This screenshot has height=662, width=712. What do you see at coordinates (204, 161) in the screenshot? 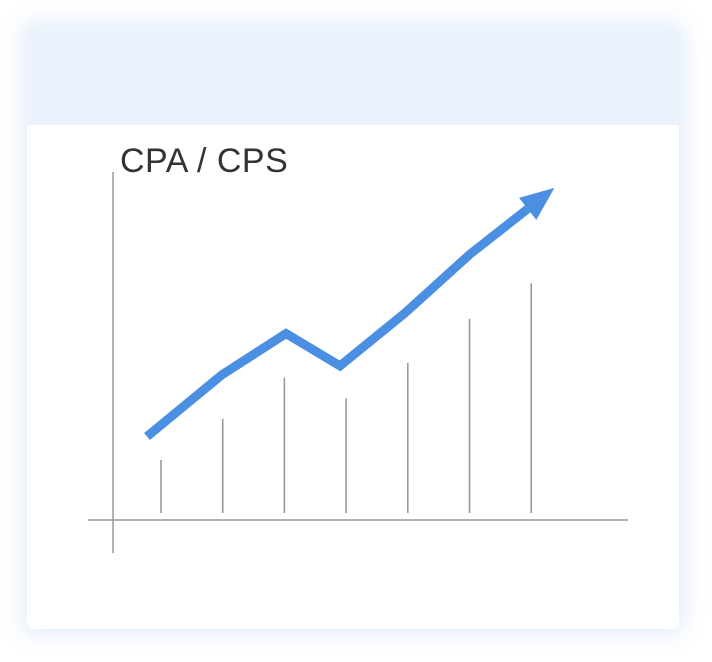
I see `chart-title: CPA / CPS` at bounding box center [204, 161].